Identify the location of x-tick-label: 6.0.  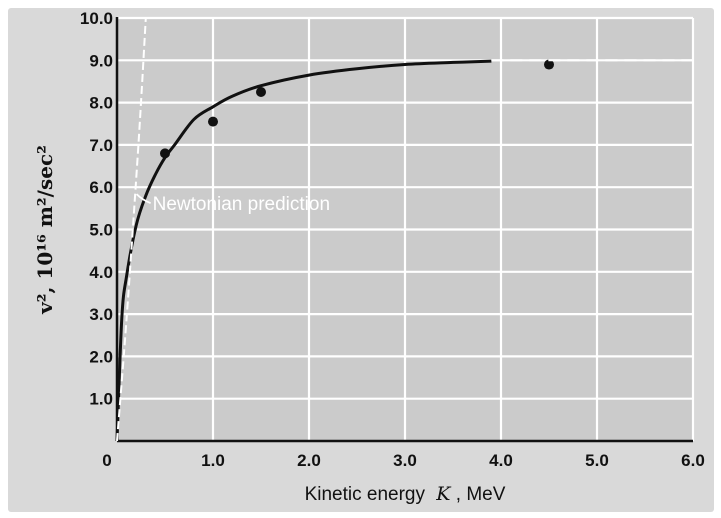
(693, 460).